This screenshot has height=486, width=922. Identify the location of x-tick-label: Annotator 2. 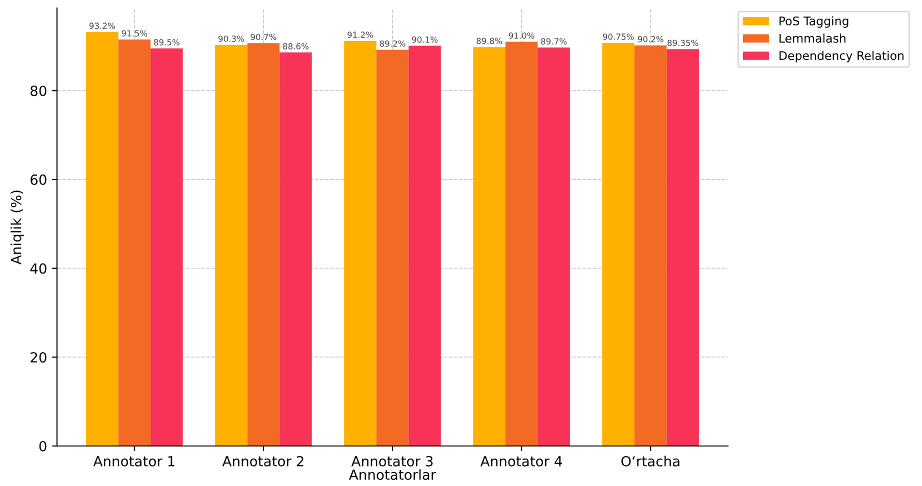
(263, 461).